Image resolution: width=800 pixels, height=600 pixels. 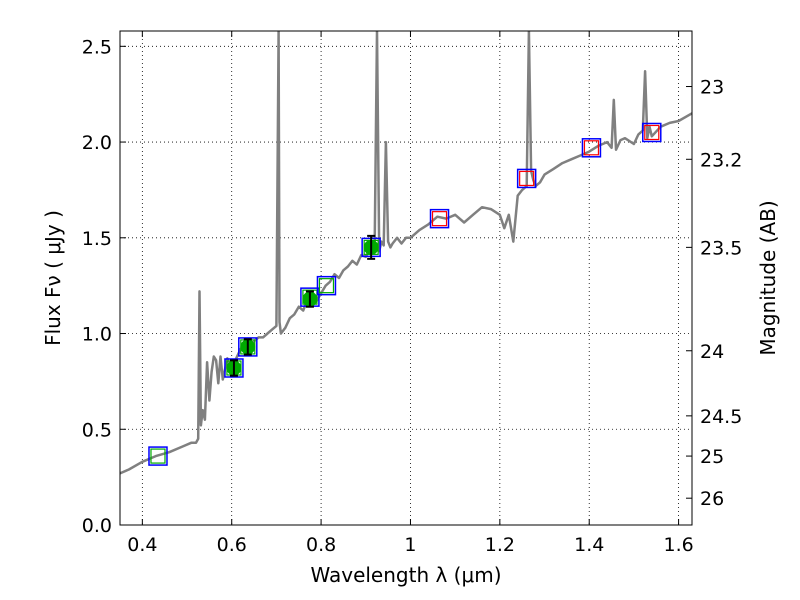 I want to click on y2-tick-label: 25, so click(x=712, y=457).